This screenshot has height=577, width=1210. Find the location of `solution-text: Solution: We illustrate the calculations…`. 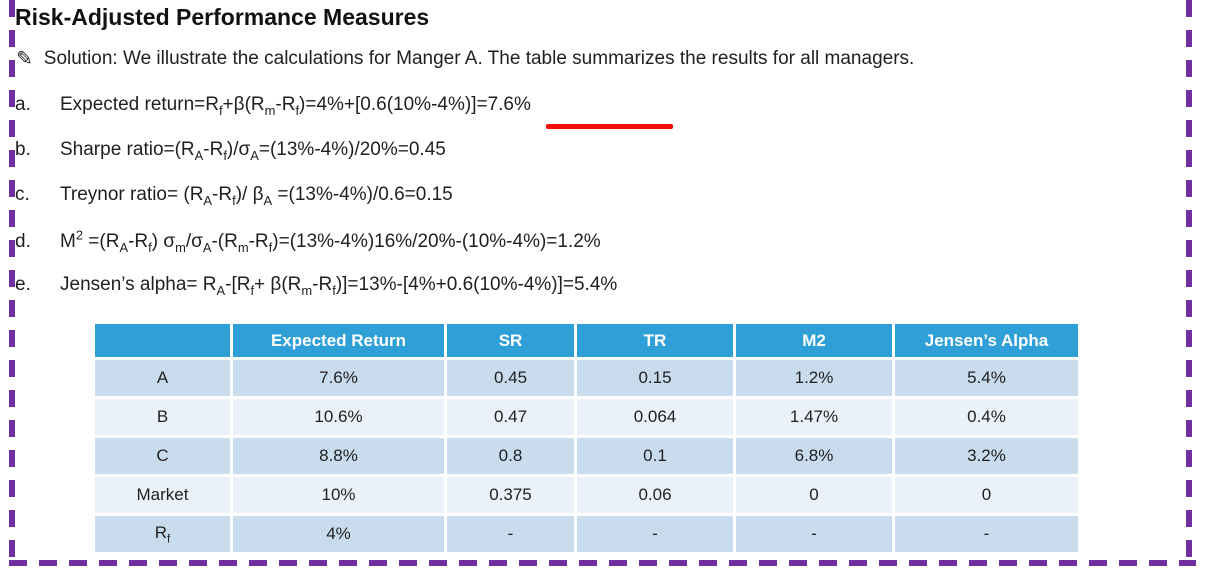

solution-text: Solution: We illustrate the calculations… is located at coordinates (479, 58).